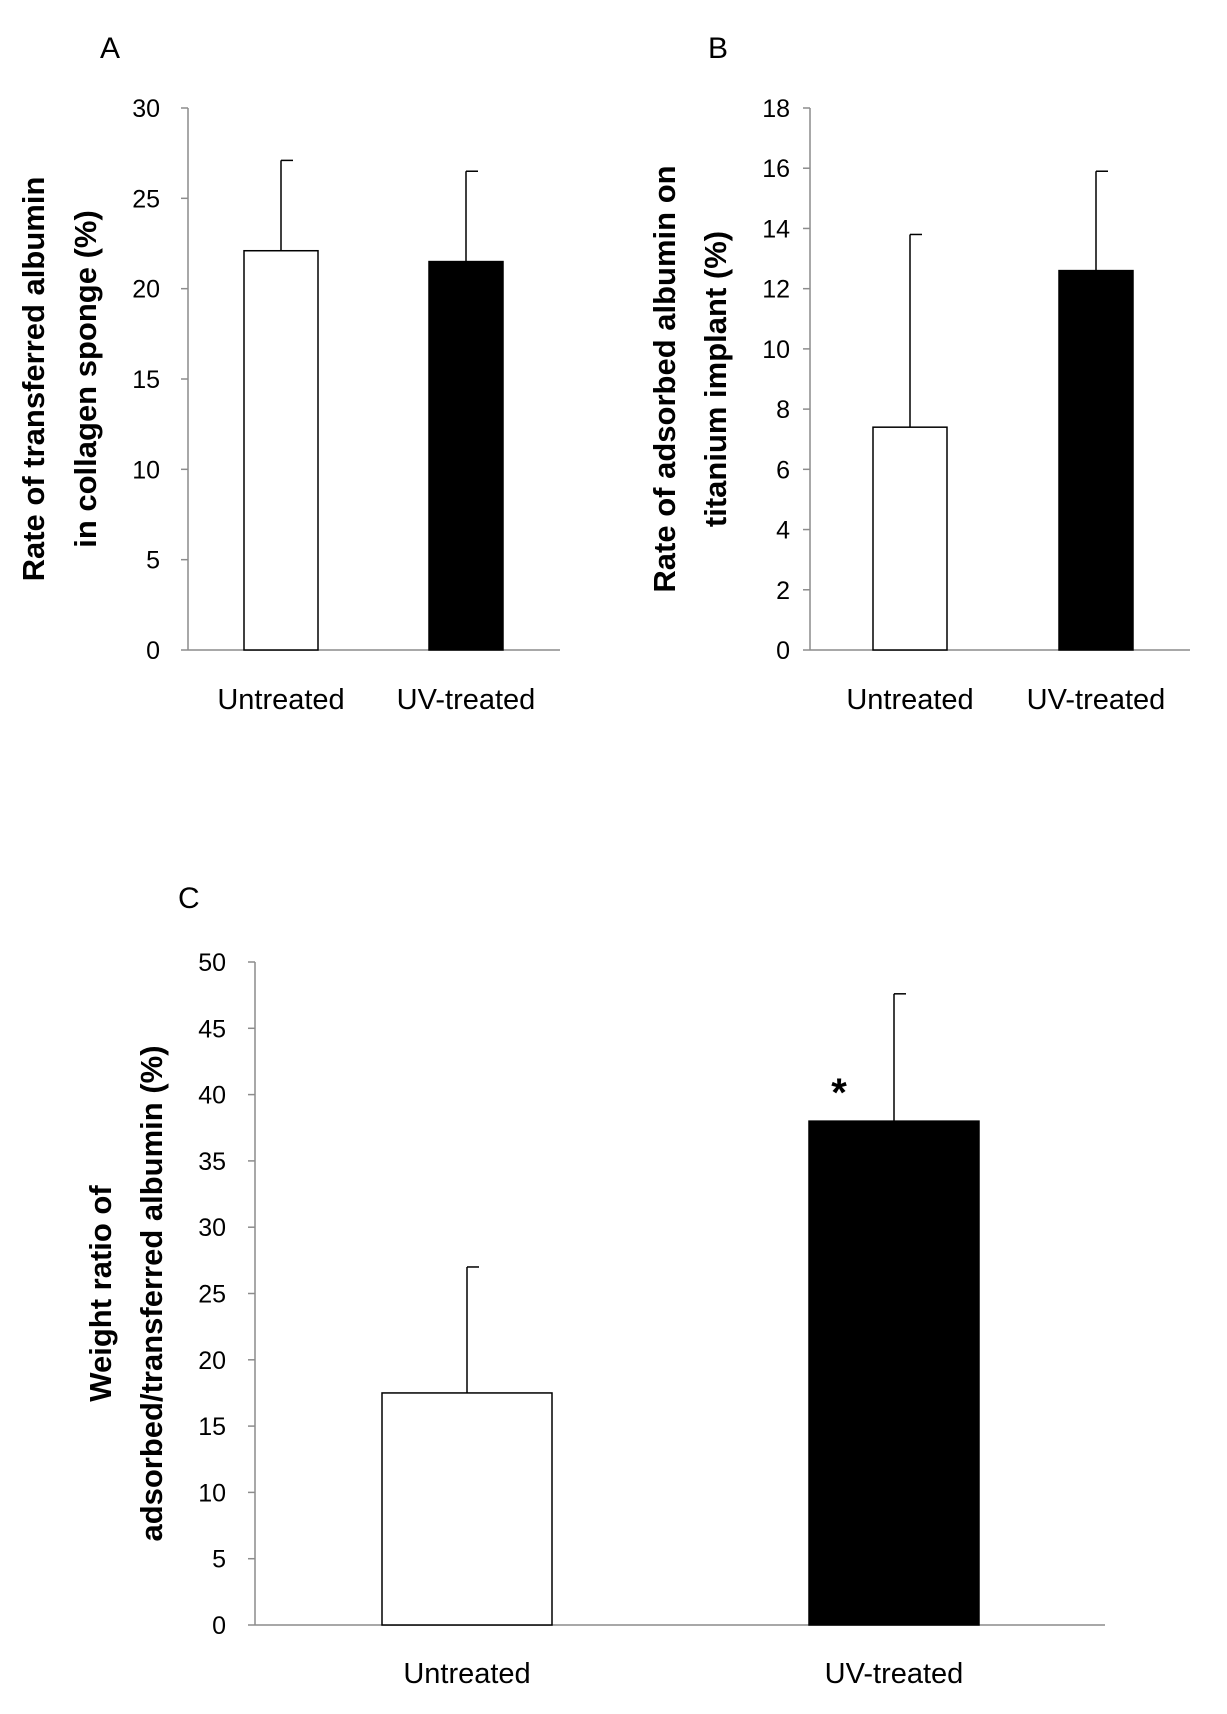  What do you see at coordinates (151, 1293) in the screenshot?
I see `y-axis-label: adsorbed/transferred albumin (%)` at bounding box center [151, 1293].